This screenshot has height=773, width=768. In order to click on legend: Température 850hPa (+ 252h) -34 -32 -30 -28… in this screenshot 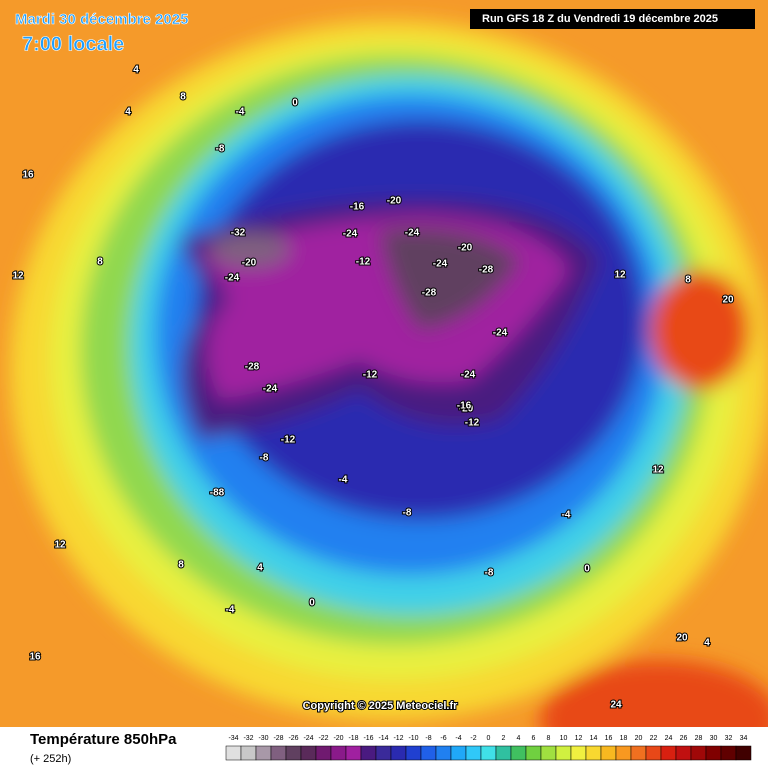, I will do `click(384, 747)`.